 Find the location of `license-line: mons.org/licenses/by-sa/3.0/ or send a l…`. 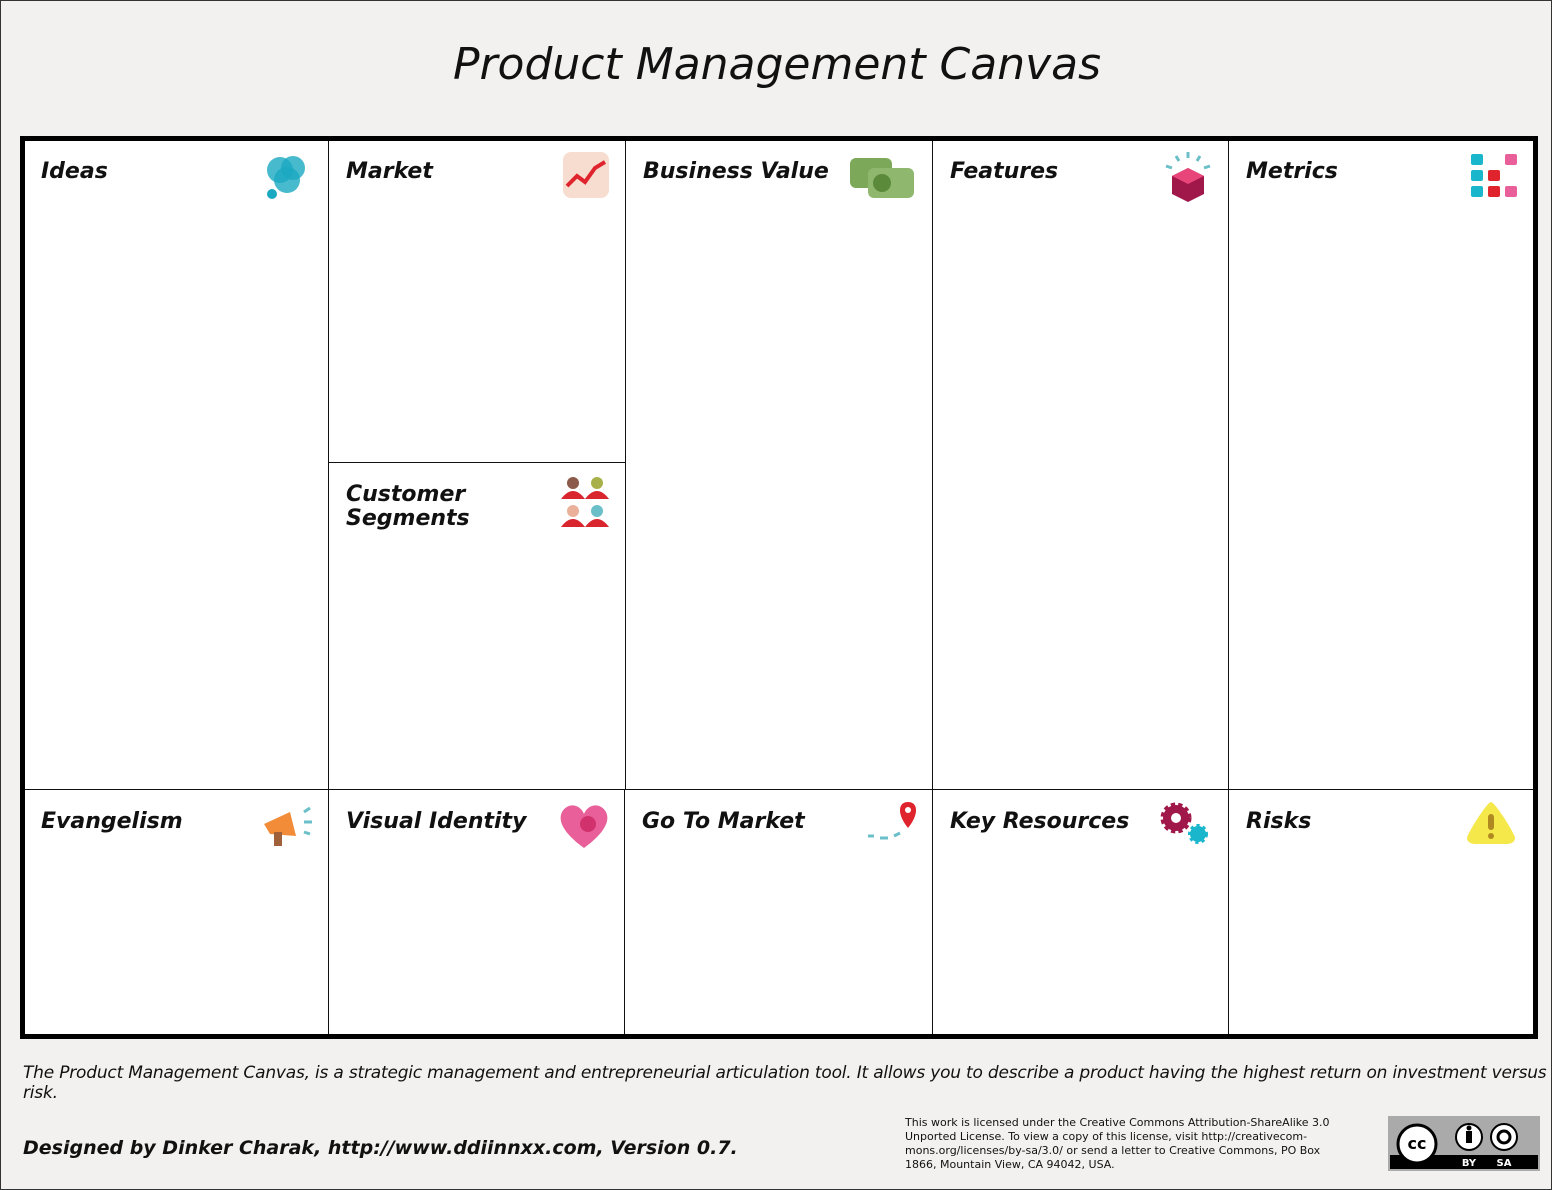

license-line: mons.org/licenses/by-sa/3.0/ or send a l… is located at coordinates (1113, 1150).